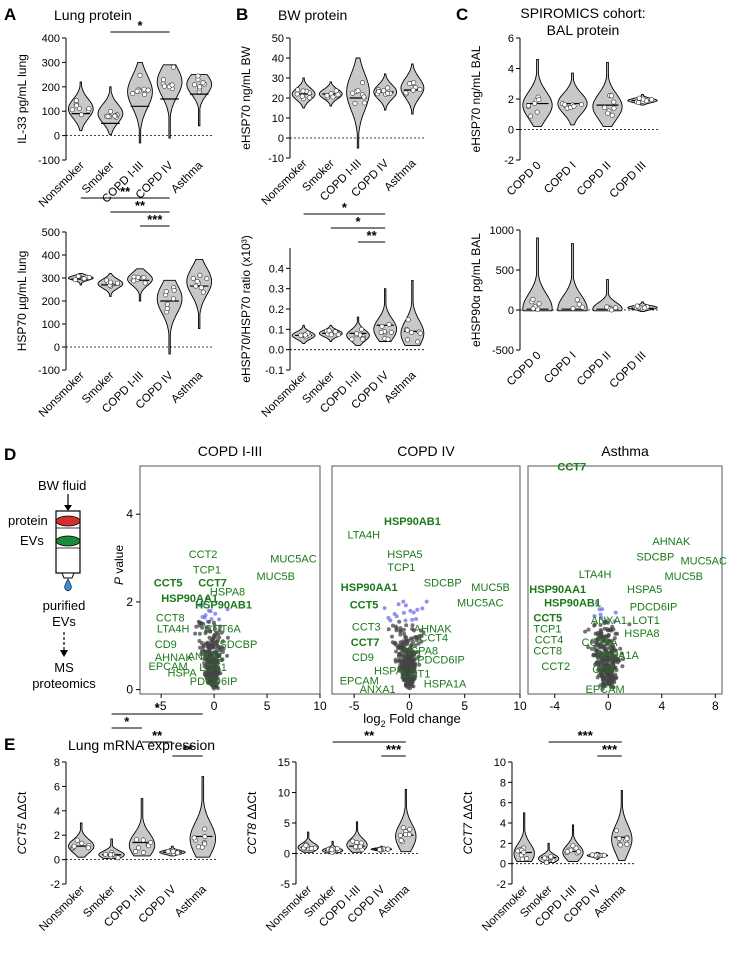 Image resolution: width=732 pixels, height=972 pixels. Describe the element at coordinates (57, 836) in the screenshot. I see `y-tick-label: 2` at that location.